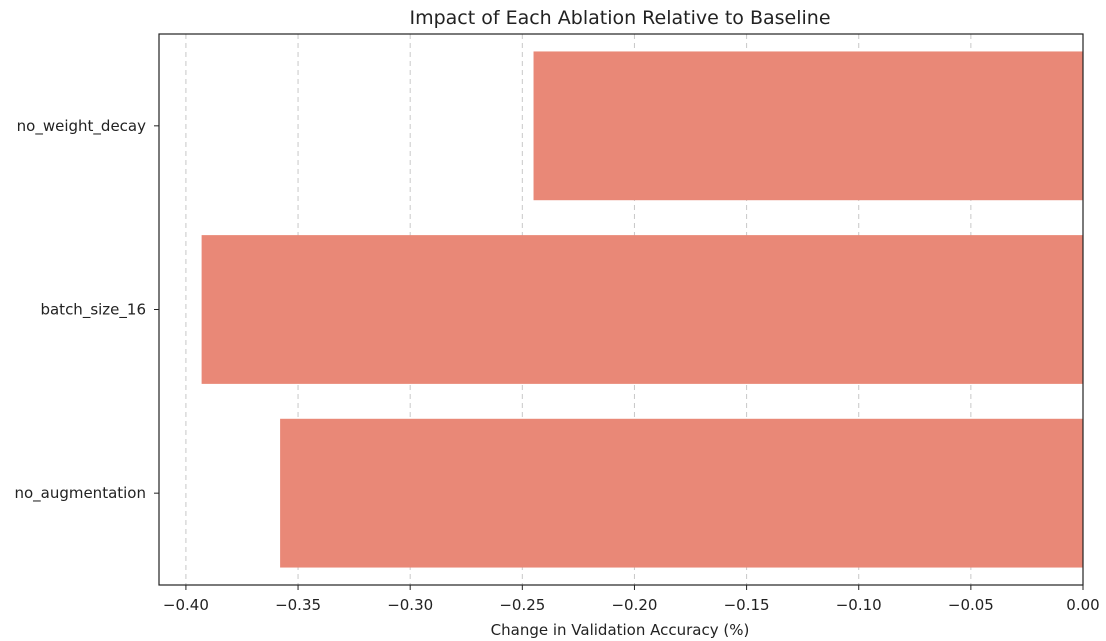 Image resolution: width=1106 pixels, height=641 pixels. Describe the element at coordinates (859, 605) in the screenshot. I see `x-tick-label: −0.10` at that location.